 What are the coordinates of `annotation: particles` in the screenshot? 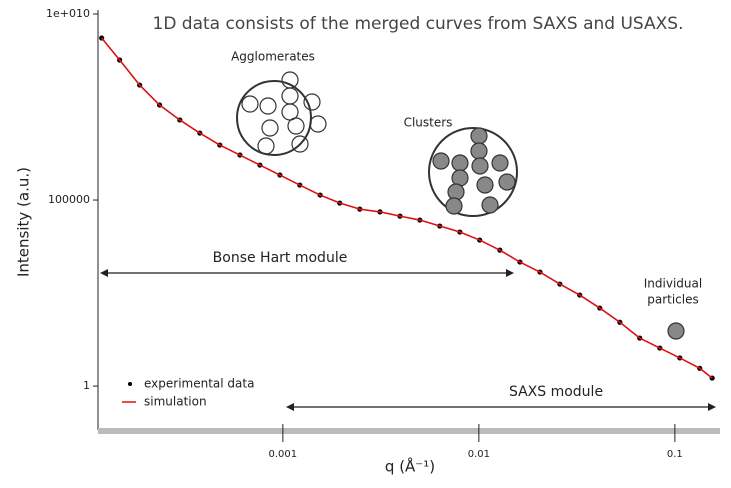 It's located at (673, 300).